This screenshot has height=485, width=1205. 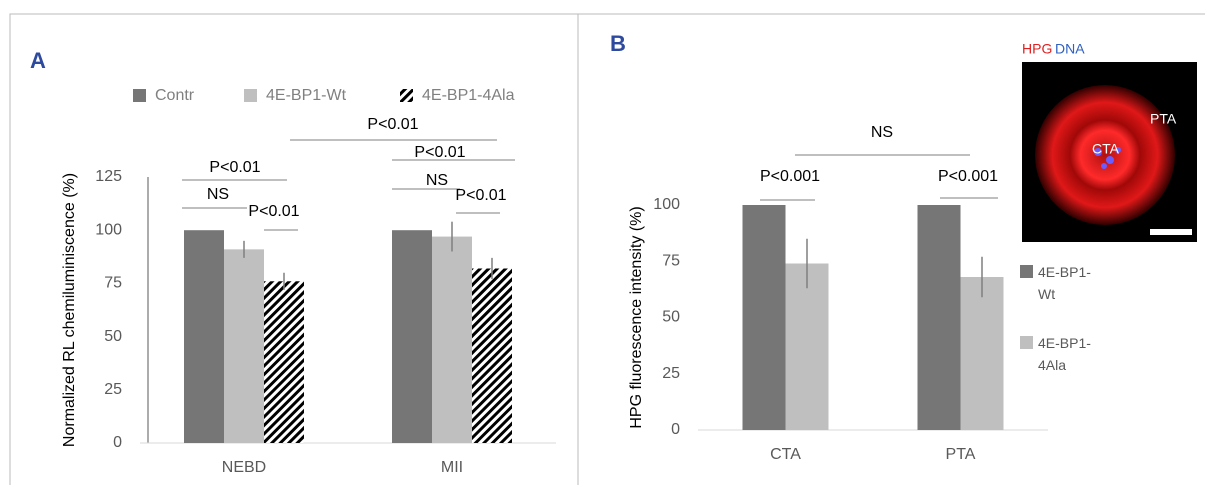 I want to click on cell, so click(x=1105, y=155).